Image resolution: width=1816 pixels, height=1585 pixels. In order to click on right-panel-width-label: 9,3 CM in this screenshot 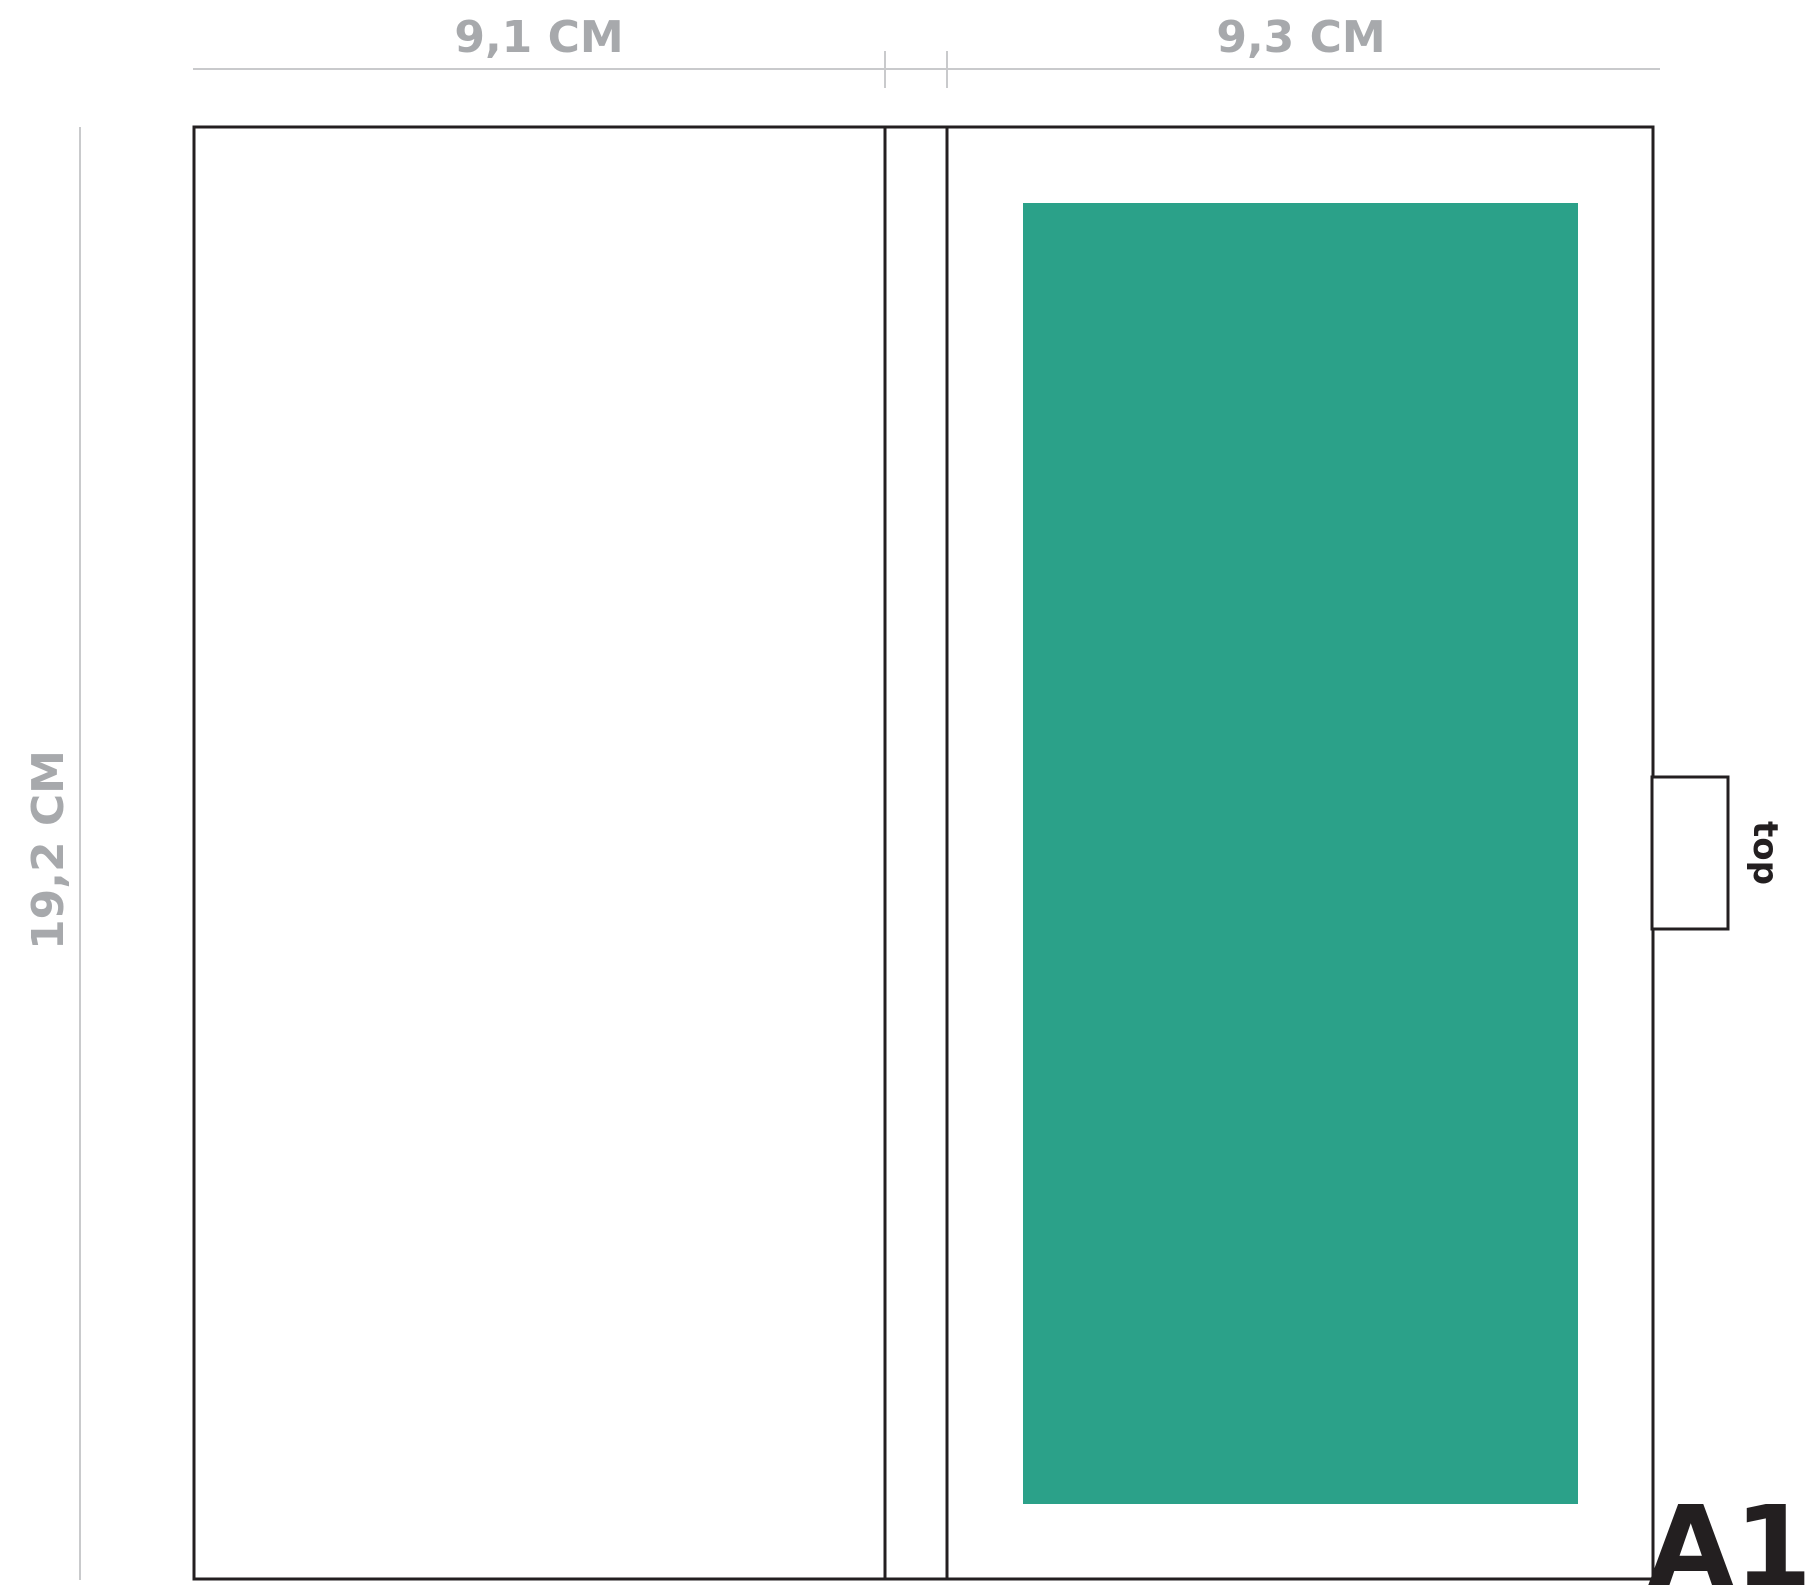, I will do `click(1300, 37)`.